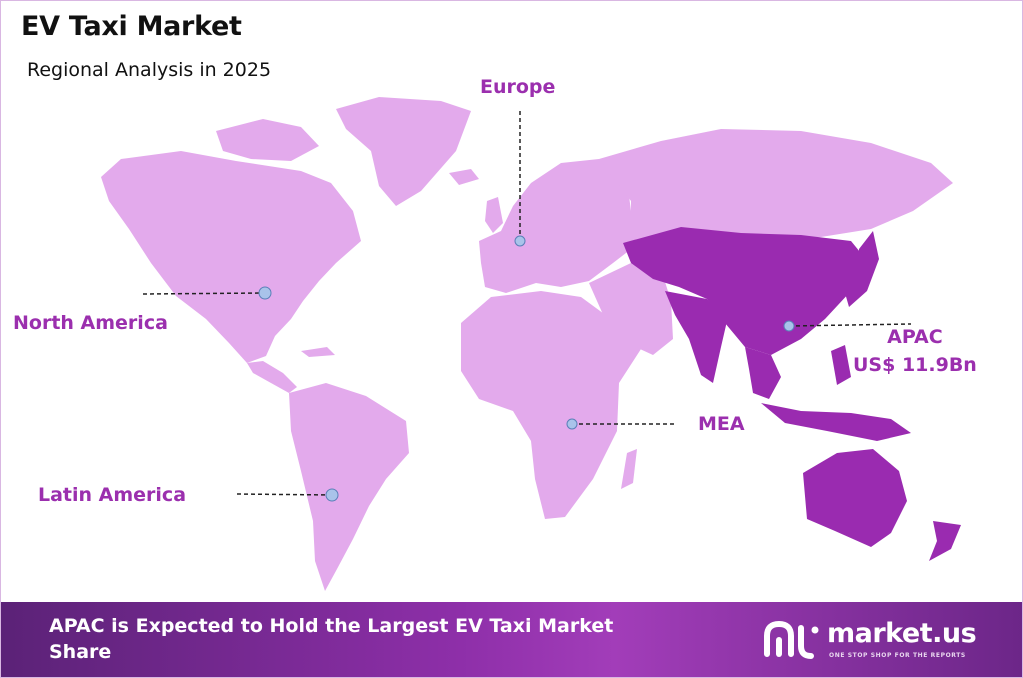 Image resolution: width=1023 pixels, height=678 pixels. I want to click on land-caribbean, so click(318, 352).